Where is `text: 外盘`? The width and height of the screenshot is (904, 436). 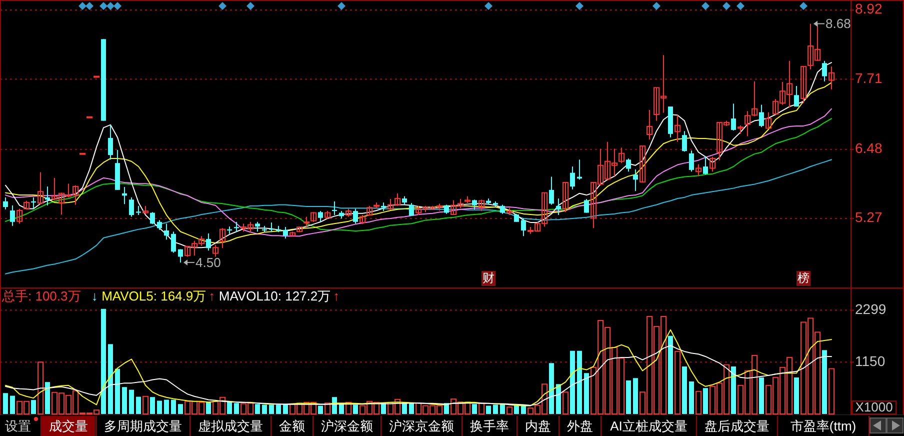 text: 外盘 is located at coordinates (580, 426).